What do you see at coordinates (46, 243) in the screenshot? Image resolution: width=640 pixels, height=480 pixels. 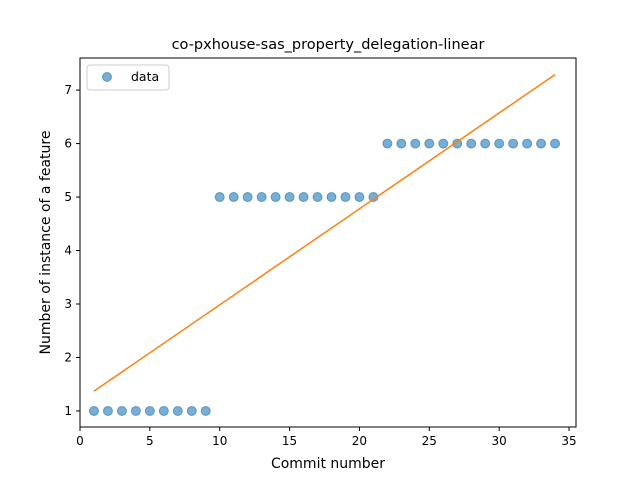 I see `y-axis-label: Number of instance of a feature` at bounding box center [46, 243].